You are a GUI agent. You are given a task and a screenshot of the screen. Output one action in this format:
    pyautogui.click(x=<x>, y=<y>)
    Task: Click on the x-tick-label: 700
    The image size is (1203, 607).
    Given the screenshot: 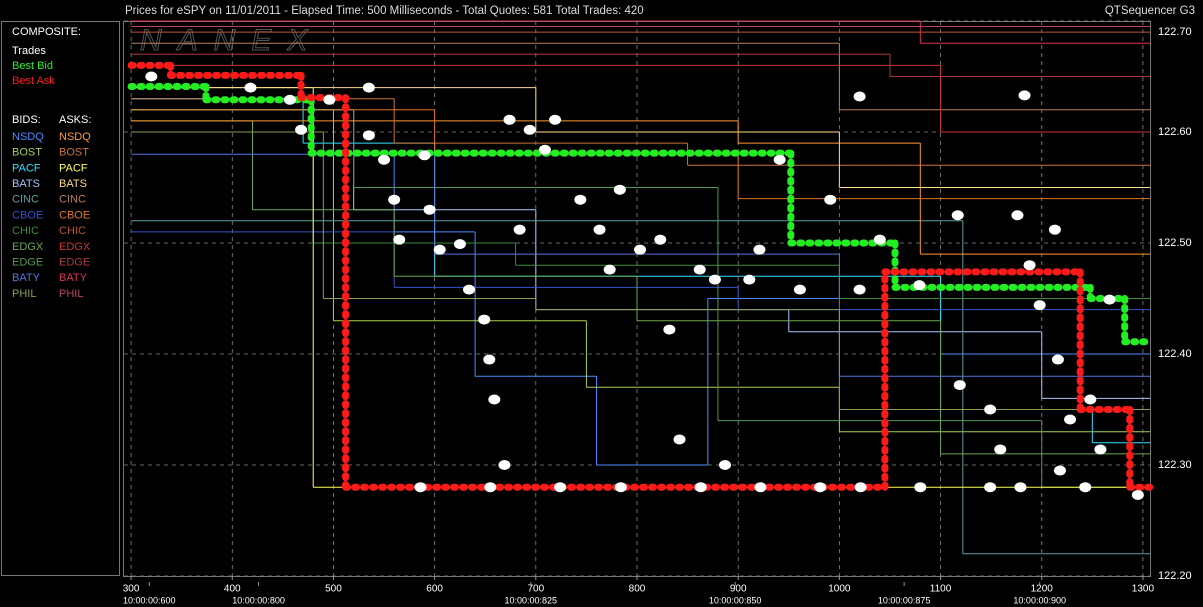 What is the action you would take?
    pyautogui.click(x=535, y=589)
    